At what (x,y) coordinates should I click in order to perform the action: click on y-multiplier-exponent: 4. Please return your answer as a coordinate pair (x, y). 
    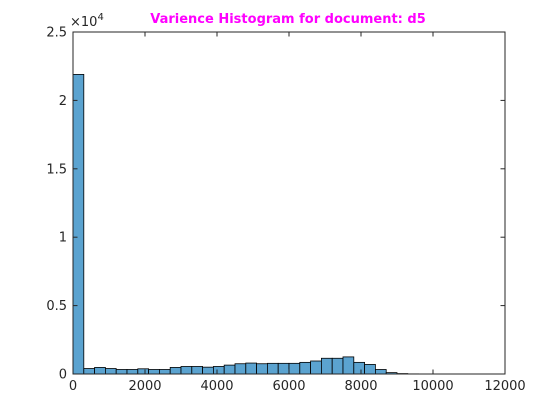
    Looking at the image, I should click on (100, 17).